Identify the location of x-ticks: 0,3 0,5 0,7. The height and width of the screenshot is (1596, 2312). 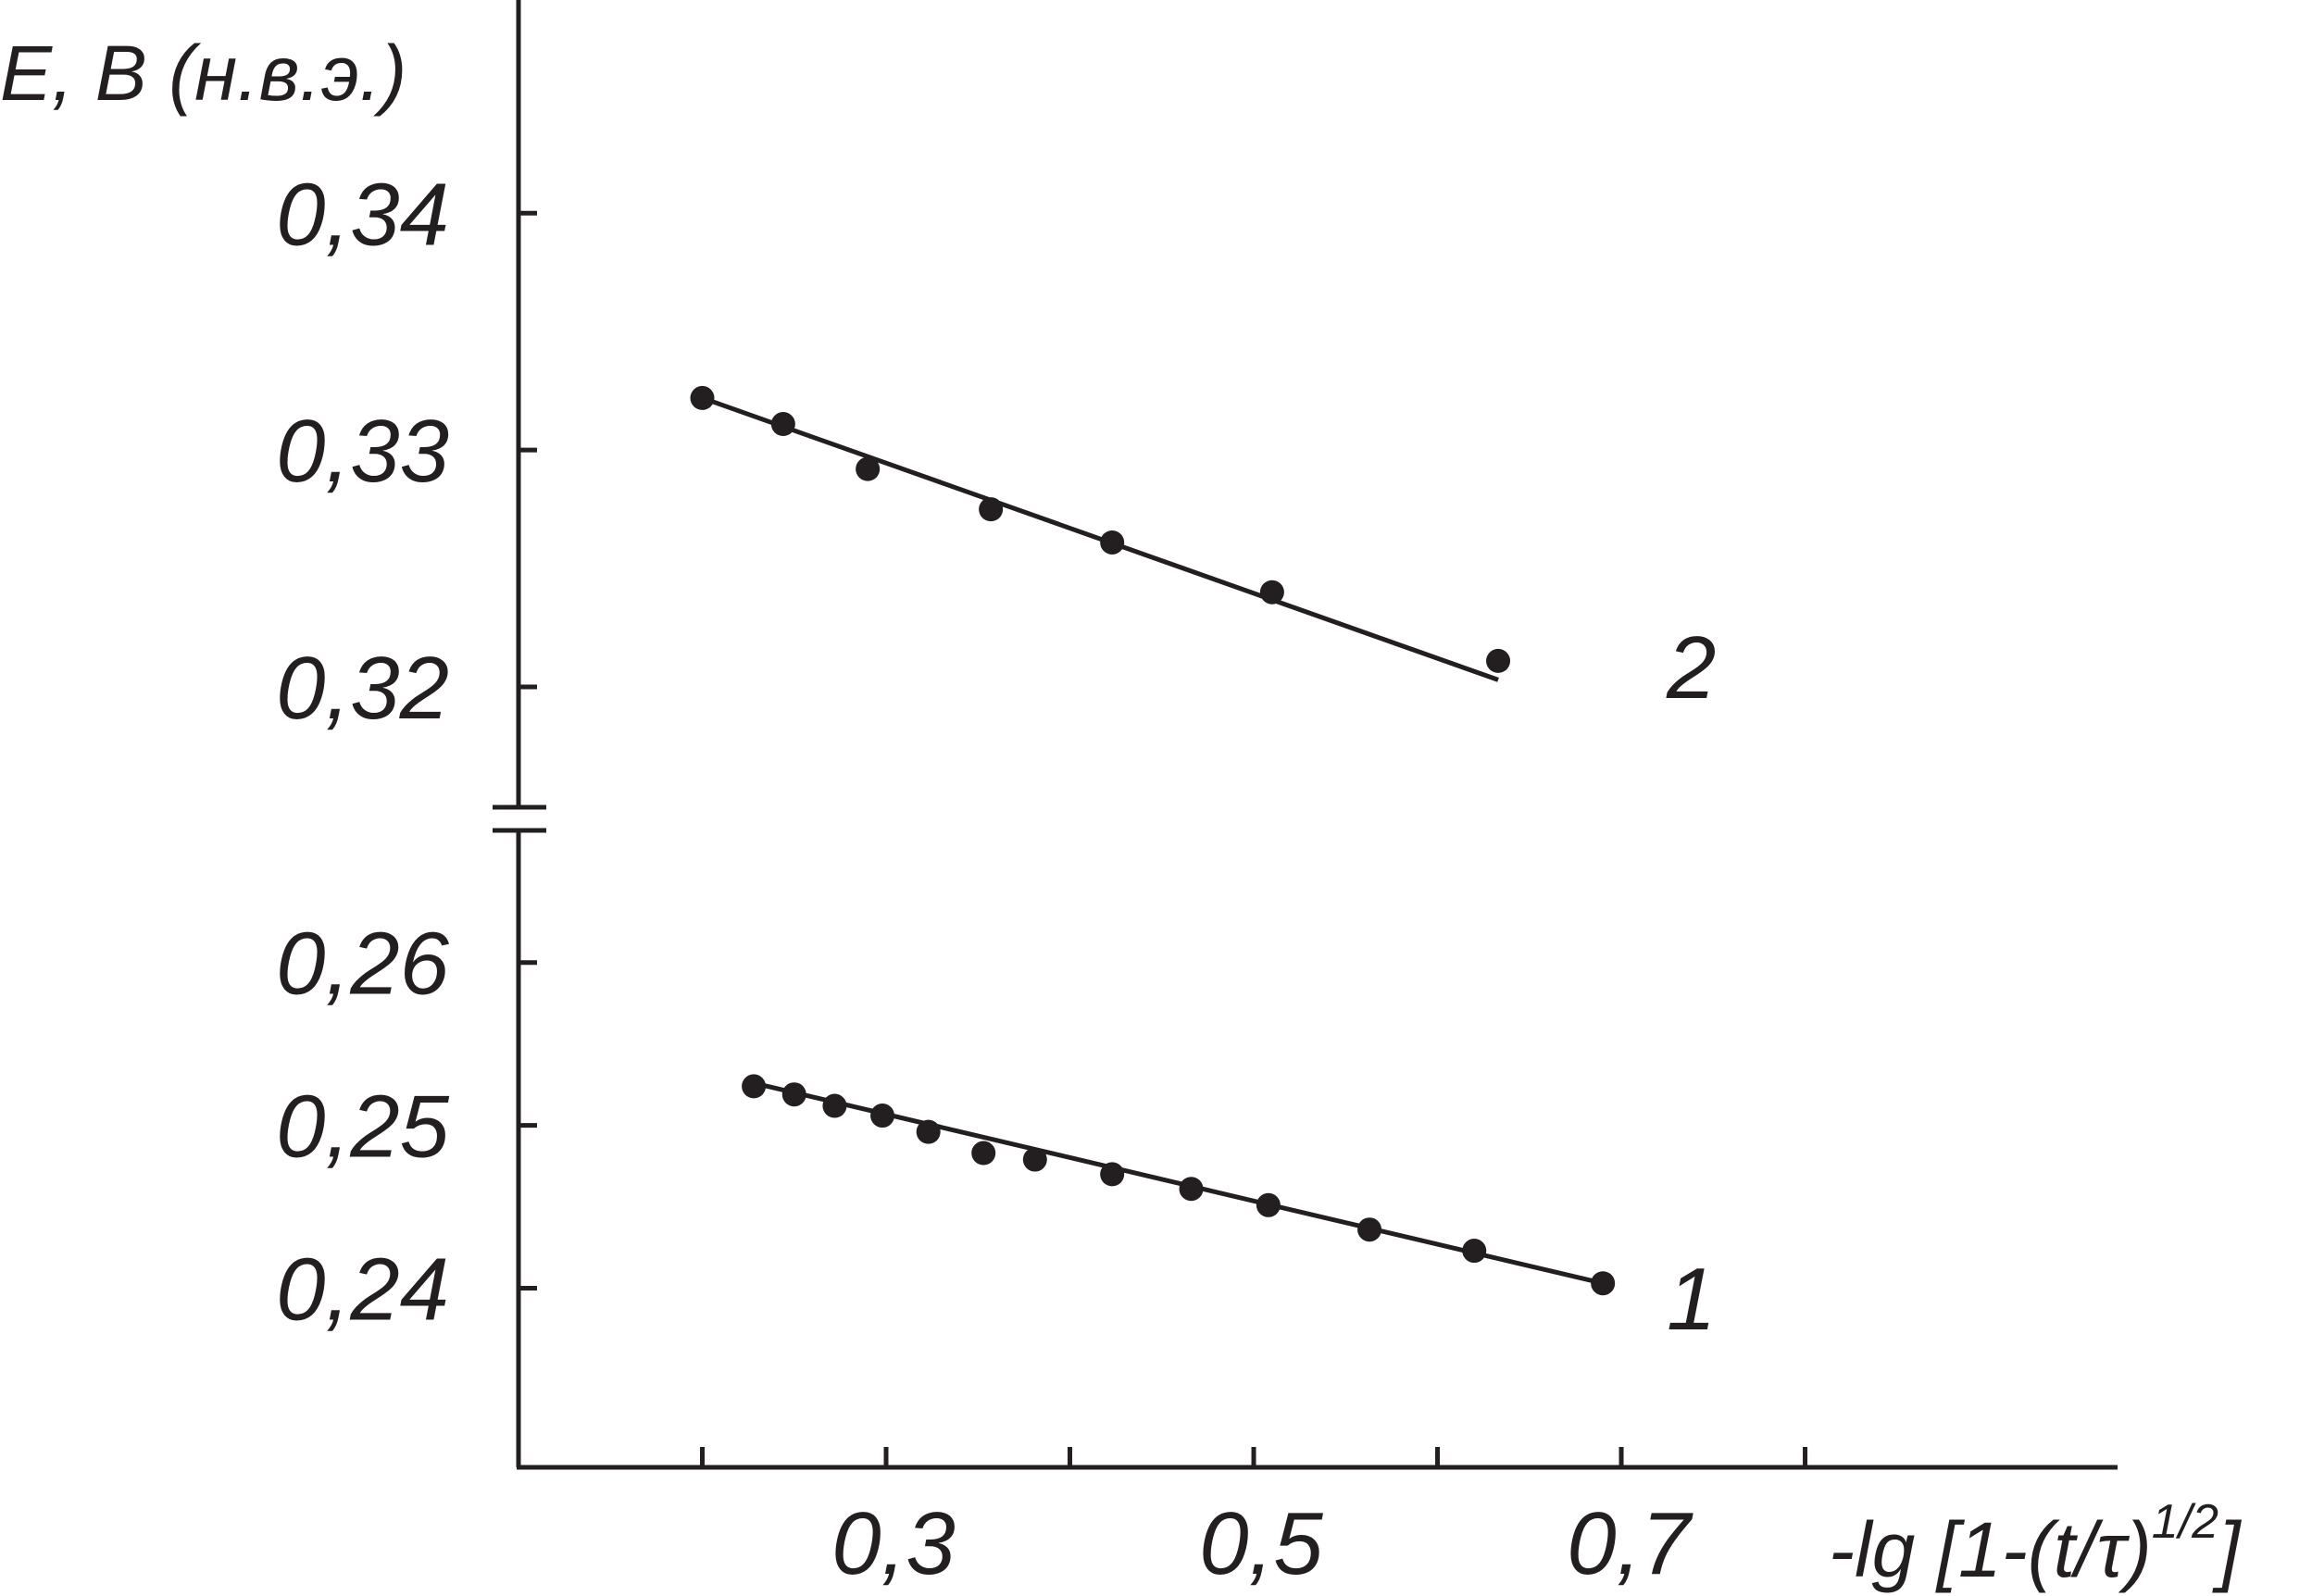
(1254, 1520).